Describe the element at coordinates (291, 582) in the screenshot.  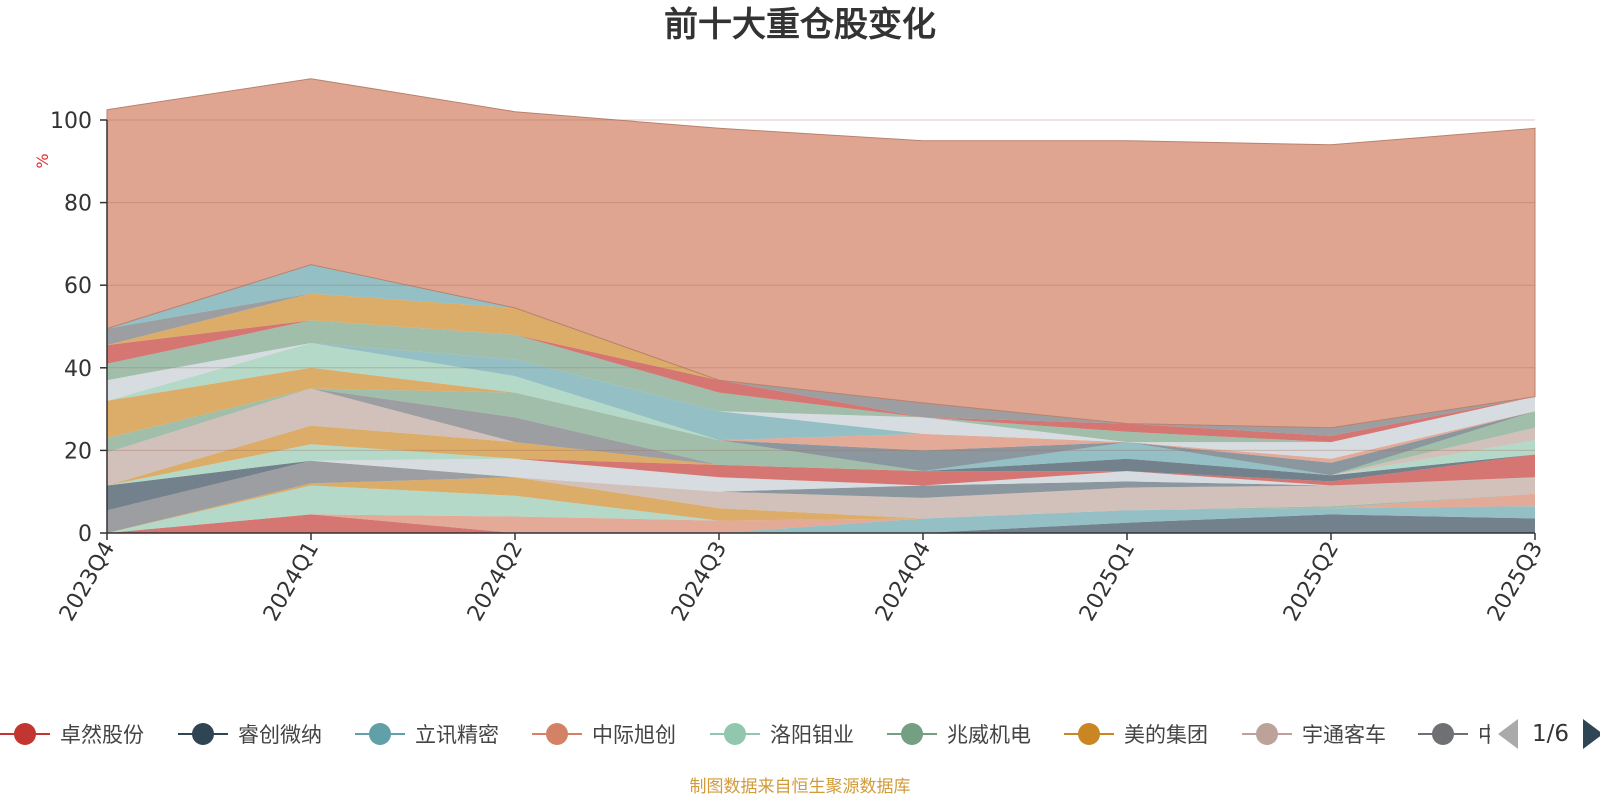
I see `x-tick-label: 2024Q1` at that location.